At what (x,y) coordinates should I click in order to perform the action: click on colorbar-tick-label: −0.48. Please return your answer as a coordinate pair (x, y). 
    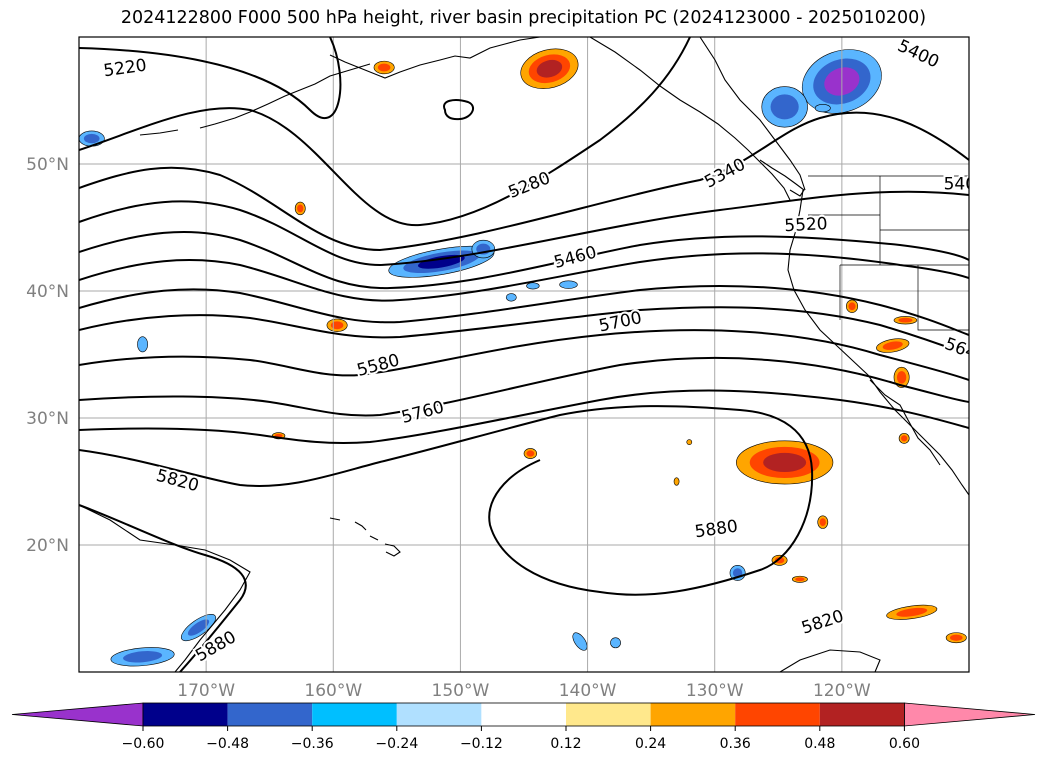
    Looking at the image, I should click on (227, 744).